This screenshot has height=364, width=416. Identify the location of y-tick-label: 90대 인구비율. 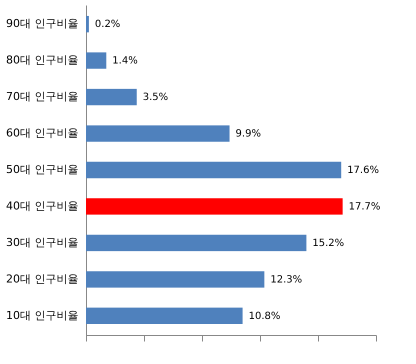
(42, 23).